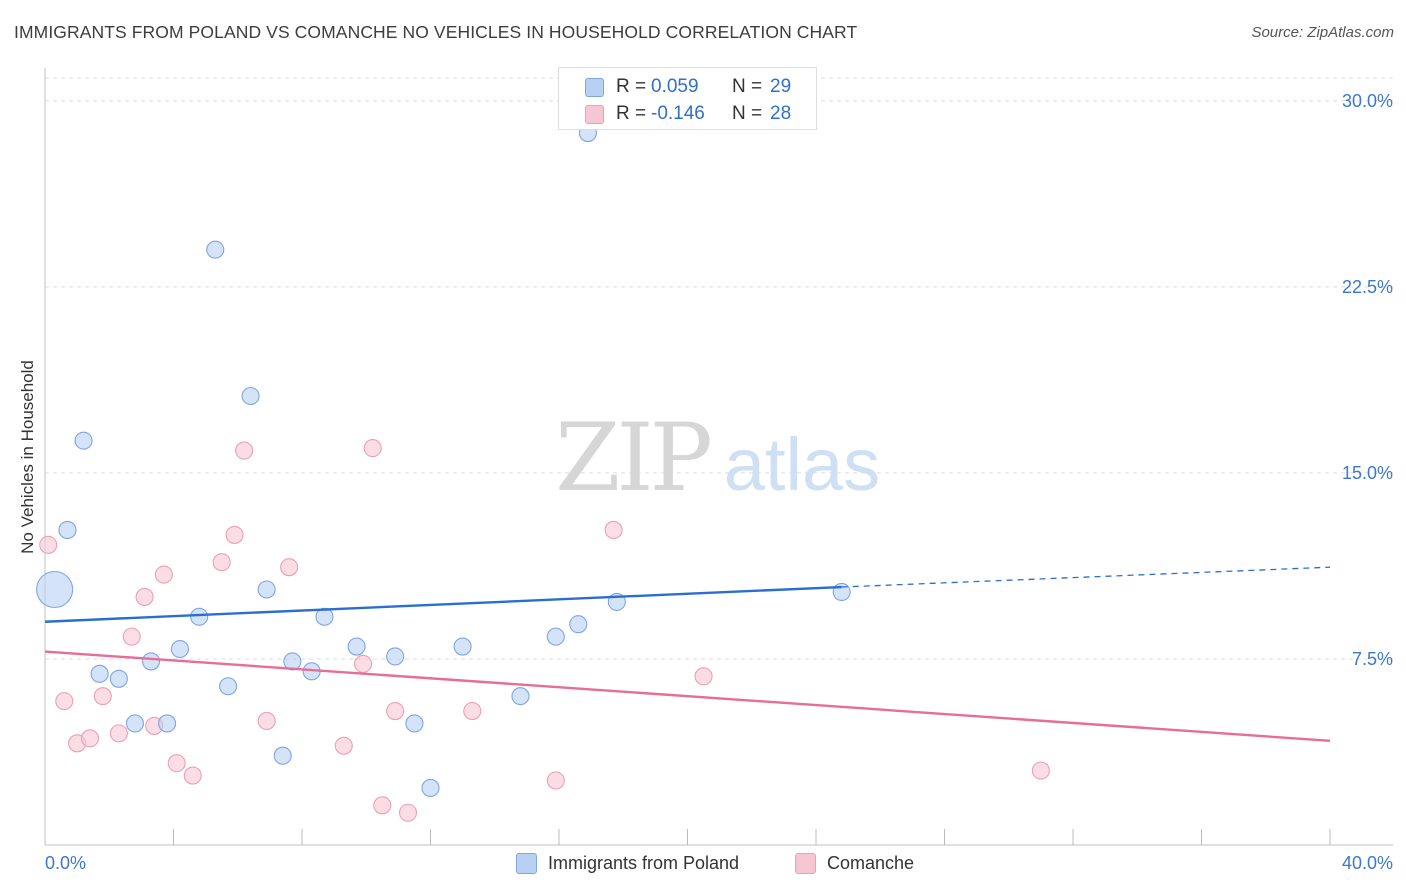 This screenshot has width=1406, height=892. What do you see at coordinates (1367, 863) in the screenshot?
I see `x-tick-label: 40.0%` at bounding box center [1367, 863].